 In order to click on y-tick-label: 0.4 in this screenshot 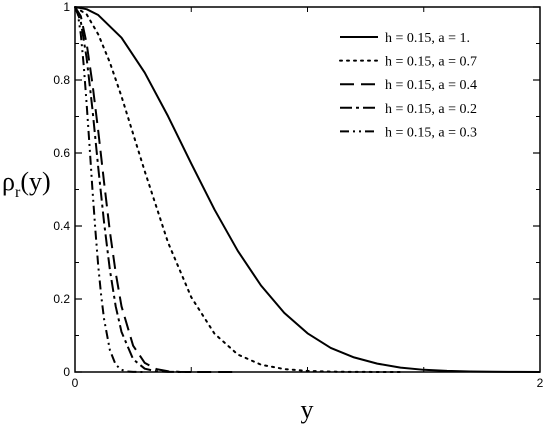, I will do `click(61, 226)`.